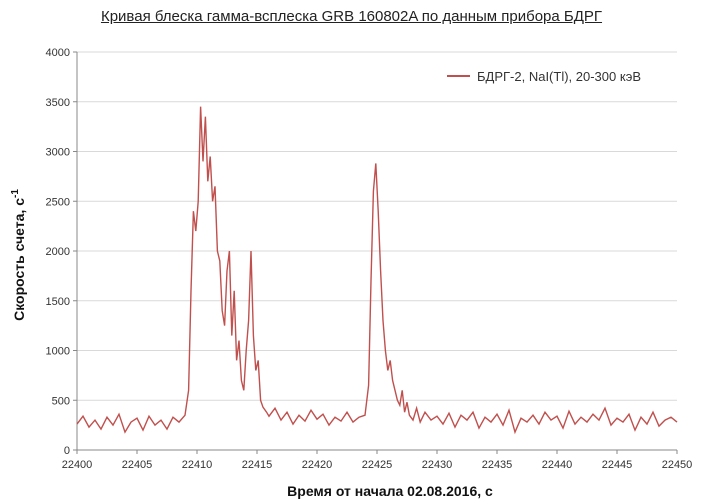  Describe the element at coordinates (15, 193) in the screenshot. I see `y-axis-label-superscript: -1` at that location.